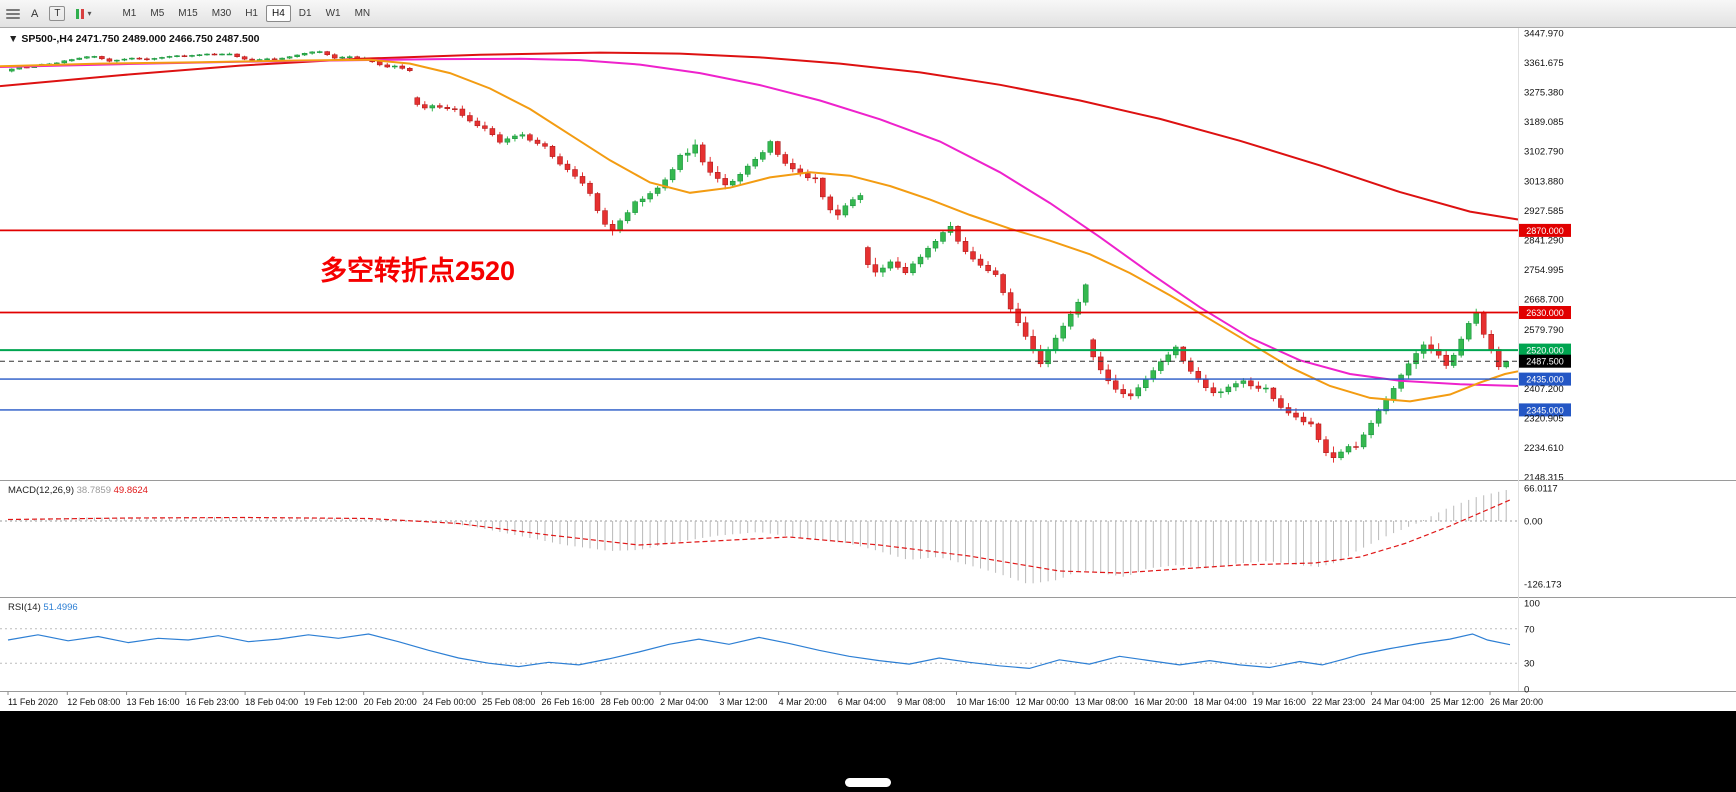  I want to click on home-indicator, so click(868, 782).